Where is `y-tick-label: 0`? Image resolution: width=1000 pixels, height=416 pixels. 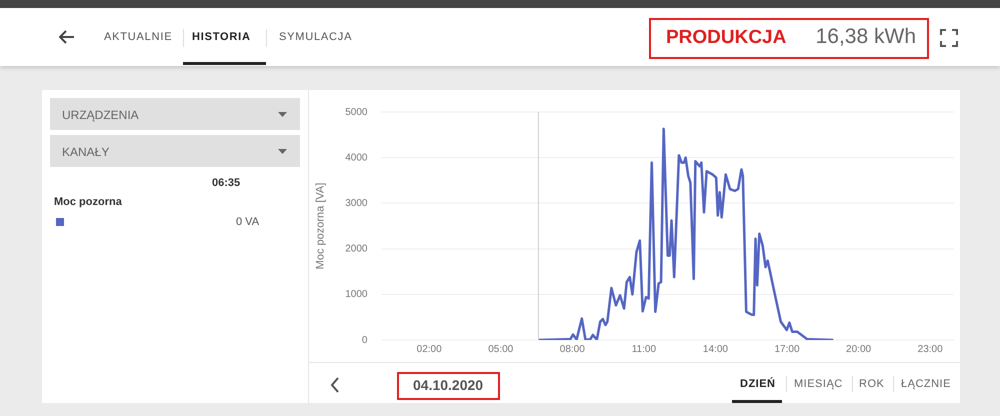
y-tick-label: 0 is located at coordinates (365, 340).